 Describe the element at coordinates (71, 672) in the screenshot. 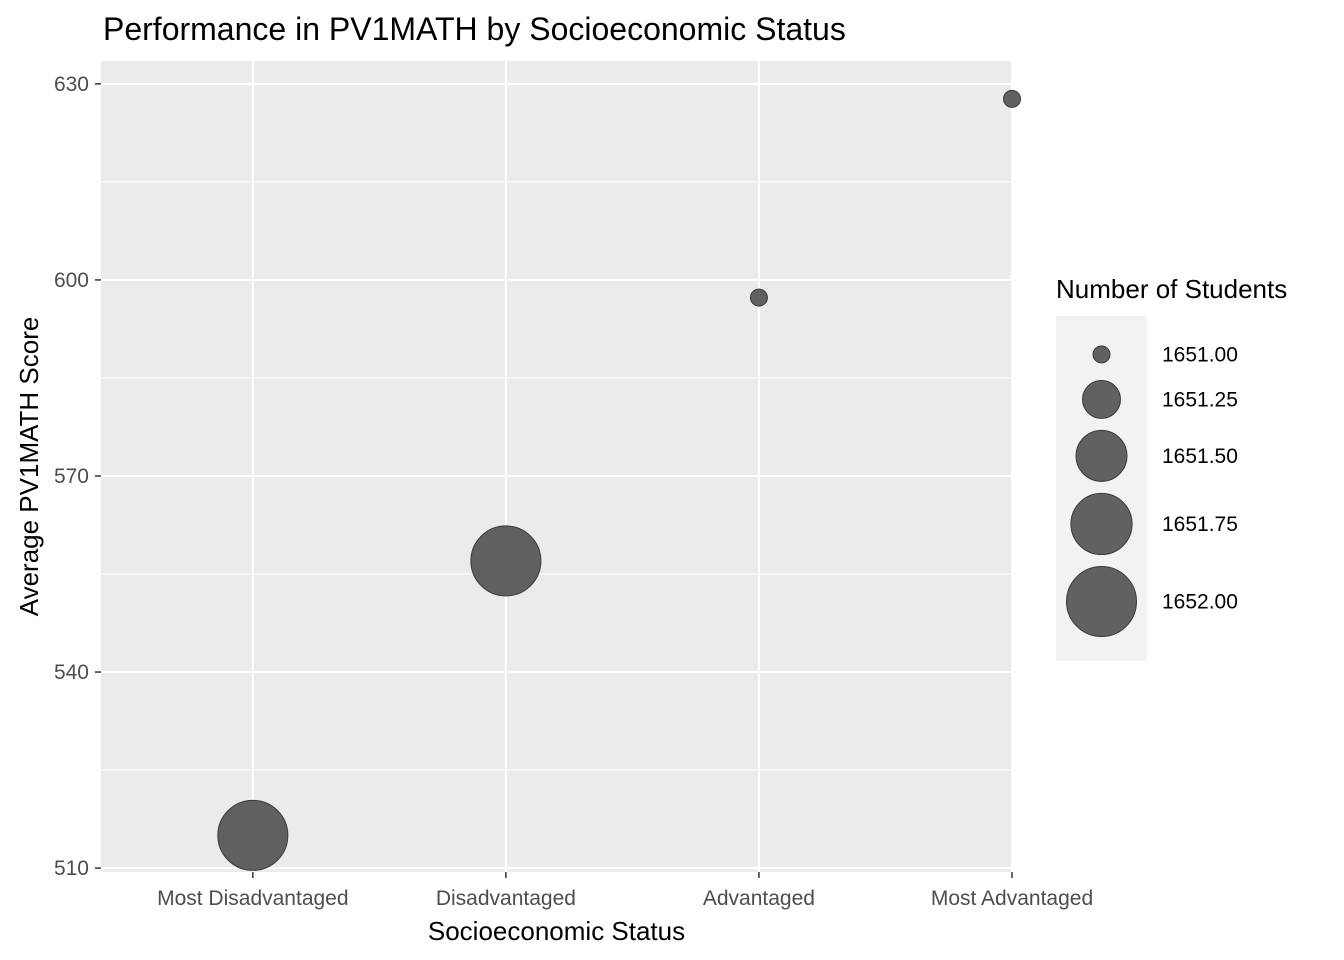

I see `y-tick-label: 540` at that location.